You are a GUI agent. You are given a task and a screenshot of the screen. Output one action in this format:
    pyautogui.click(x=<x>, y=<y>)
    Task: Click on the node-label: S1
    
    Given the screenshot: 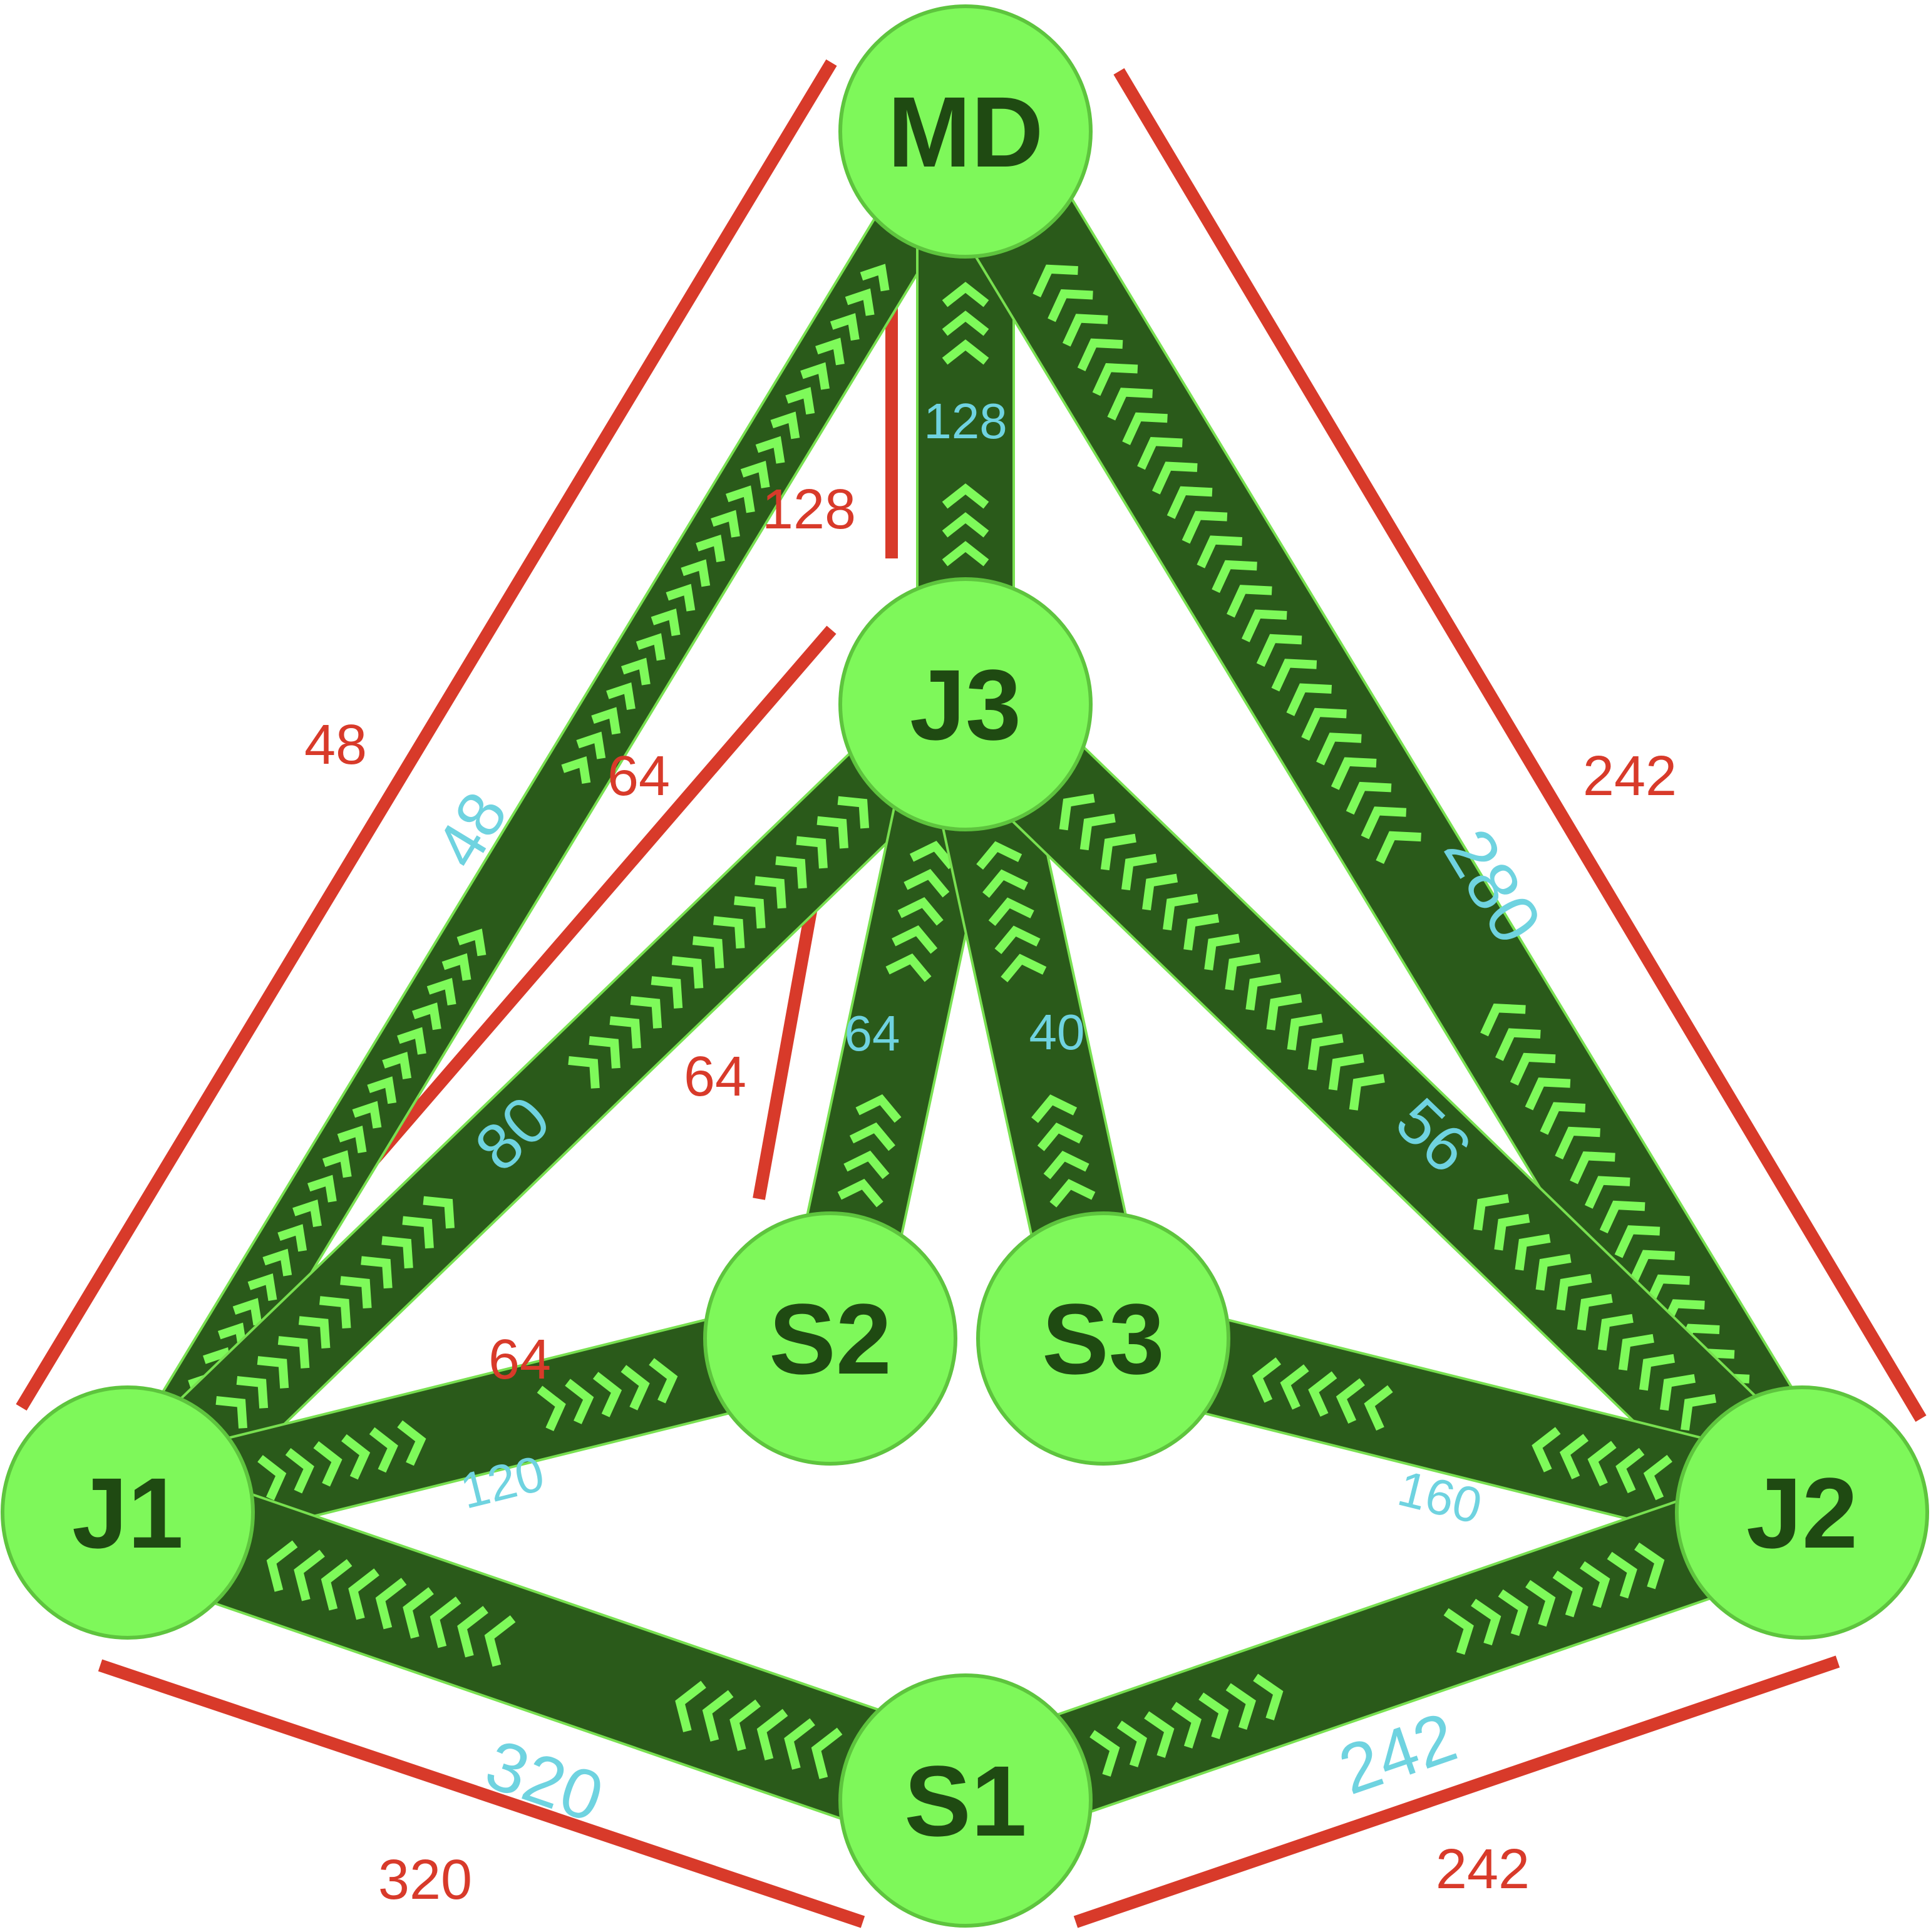 What is the action you would take?
    pyautogui.click(x=965, y=1801)
    